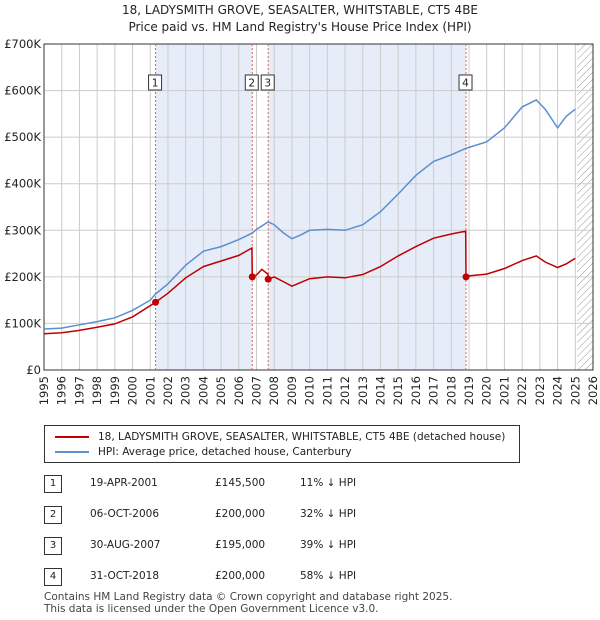  I want to click on sale-label-number: 4, so click(465, 84).